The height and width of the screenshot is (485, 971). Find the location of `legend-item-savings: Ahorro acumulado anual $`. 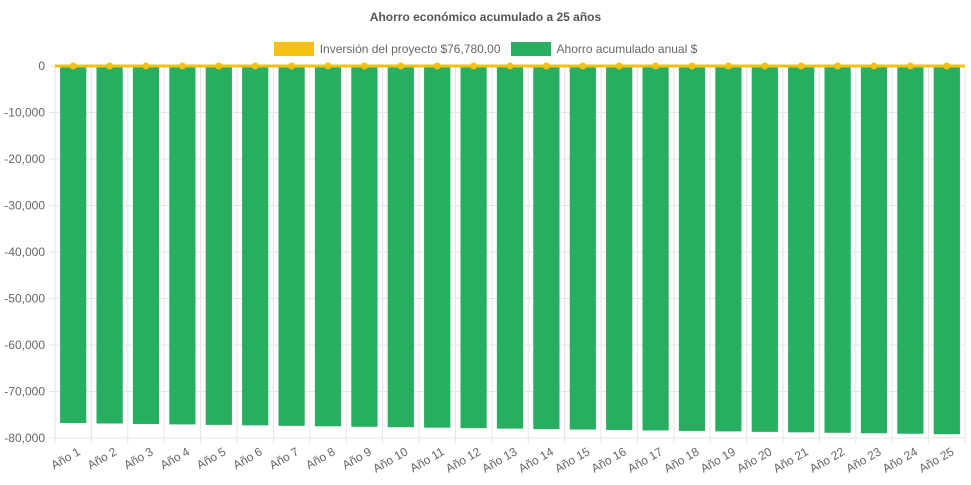

legend-item-savings: Ahorro acumulado anual $ is located at coordinates (604, 49).